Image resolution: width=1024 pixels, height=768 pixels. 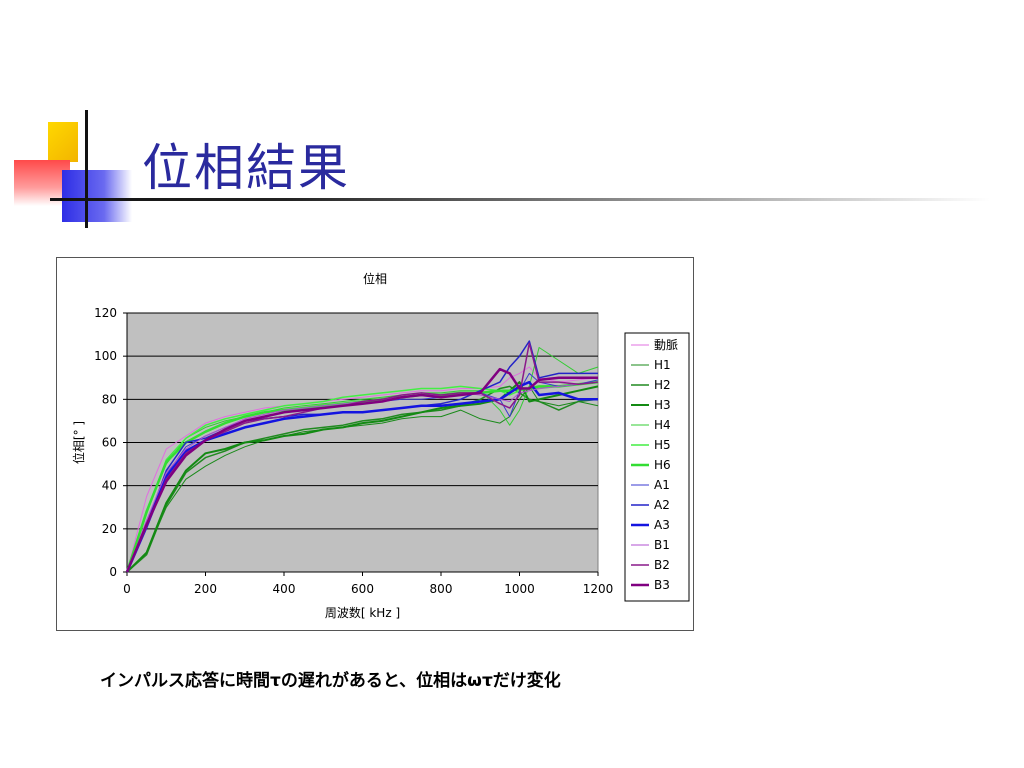 I want to click on legend-entry-label: H6, so click(x=662, y=465).